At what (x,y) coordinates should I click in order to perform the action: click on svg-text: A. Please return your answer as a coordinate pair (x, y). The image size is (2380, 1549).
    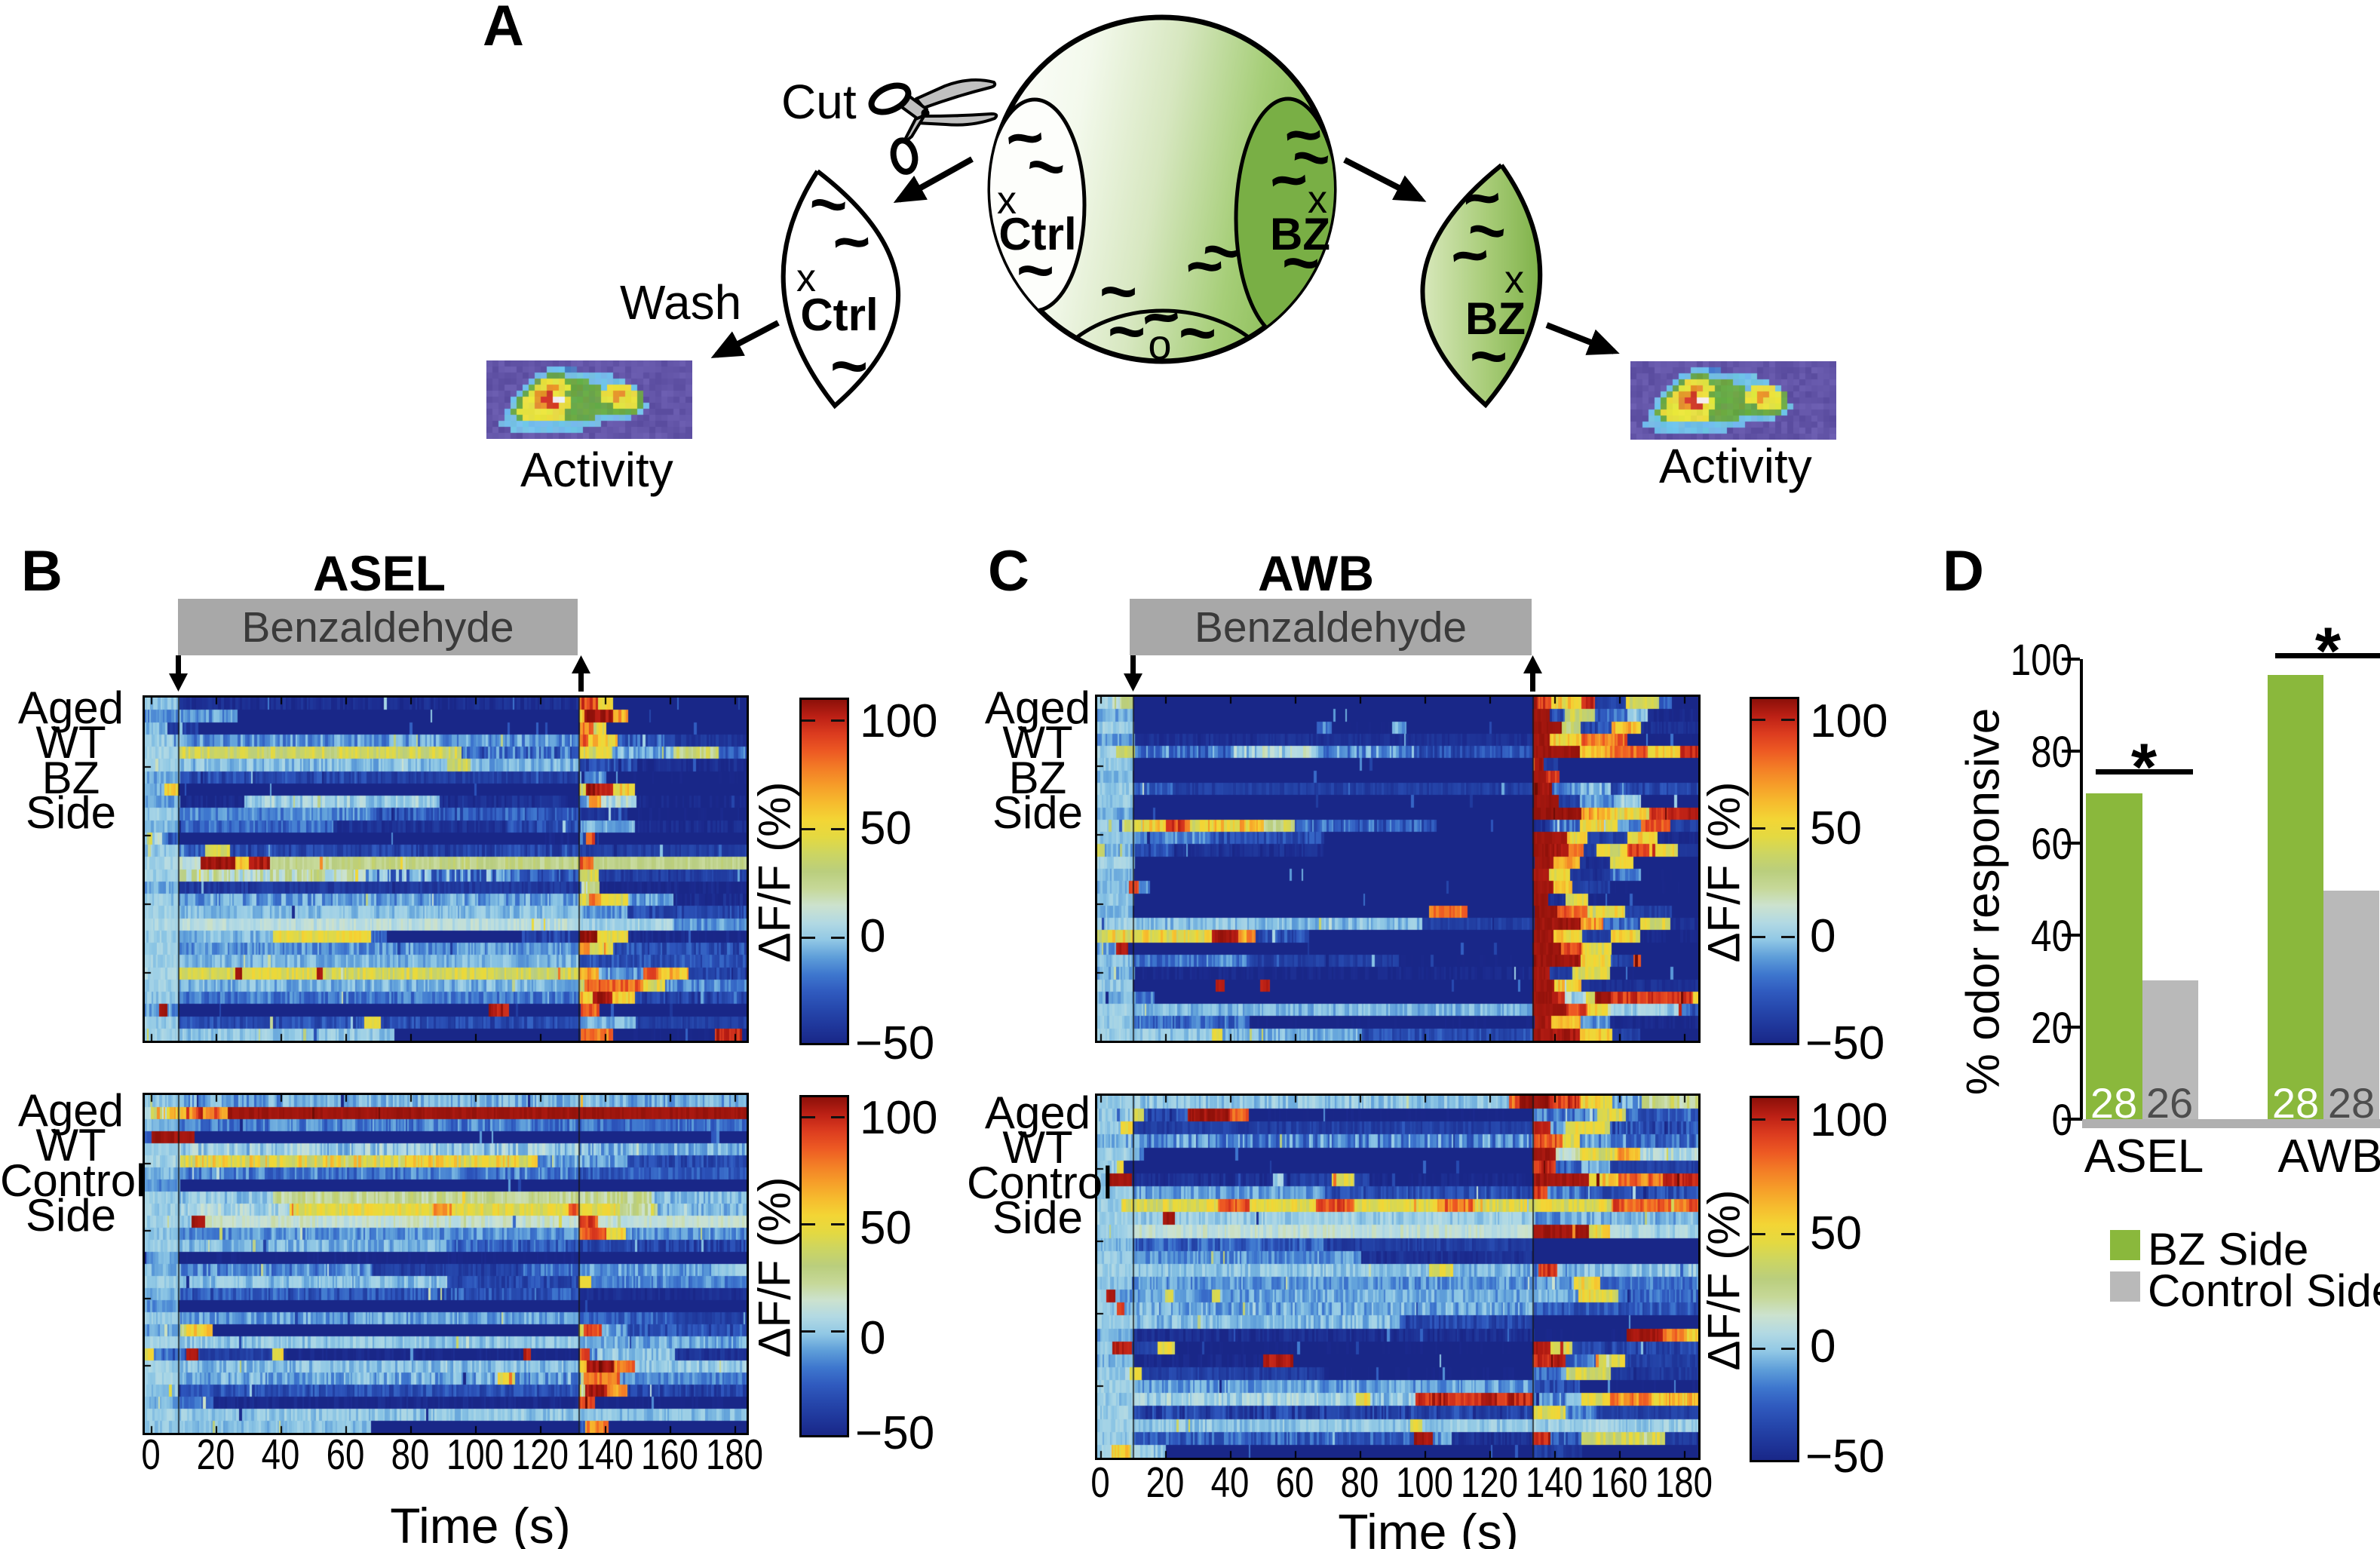
    Looking at the image, I should click on (503, 29).